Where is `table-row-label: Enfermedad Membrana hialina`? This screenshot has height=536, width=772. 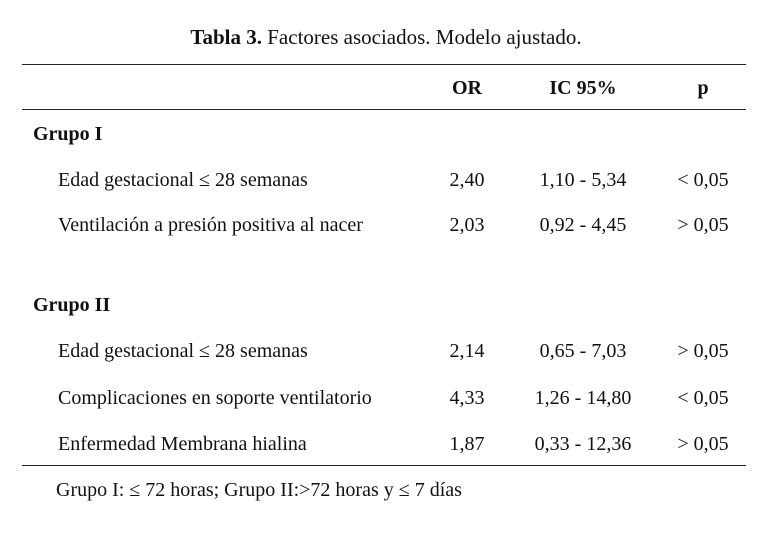 table-row-label: Enfermedad Membrana hialina is located at coordinates (182, 444).